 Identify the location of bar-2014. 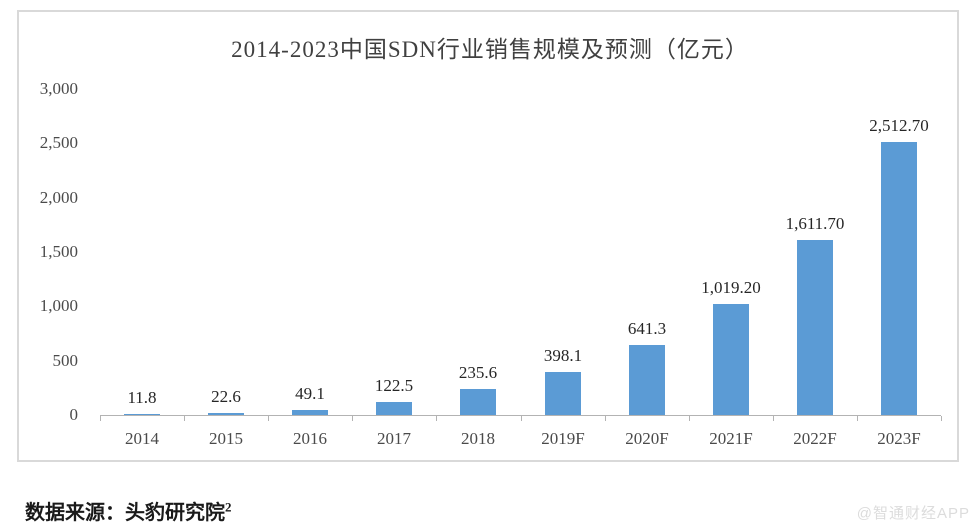
(142, 414).